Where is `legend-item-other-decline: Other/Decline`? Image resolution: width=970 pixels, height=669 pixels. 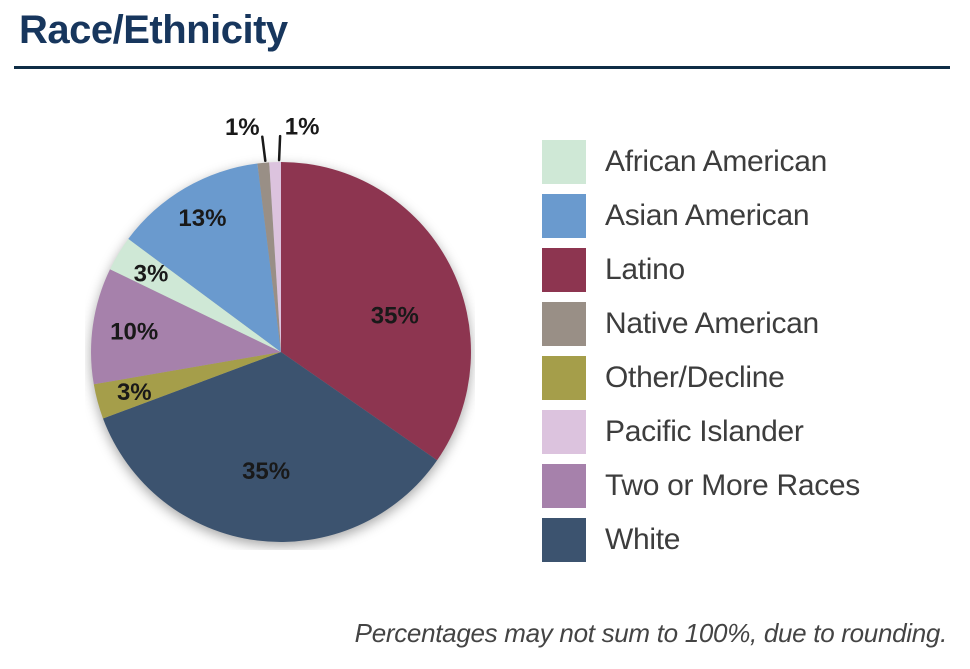 legend-item-other-decline: Other/Decline is located at coordinates (701, 378).